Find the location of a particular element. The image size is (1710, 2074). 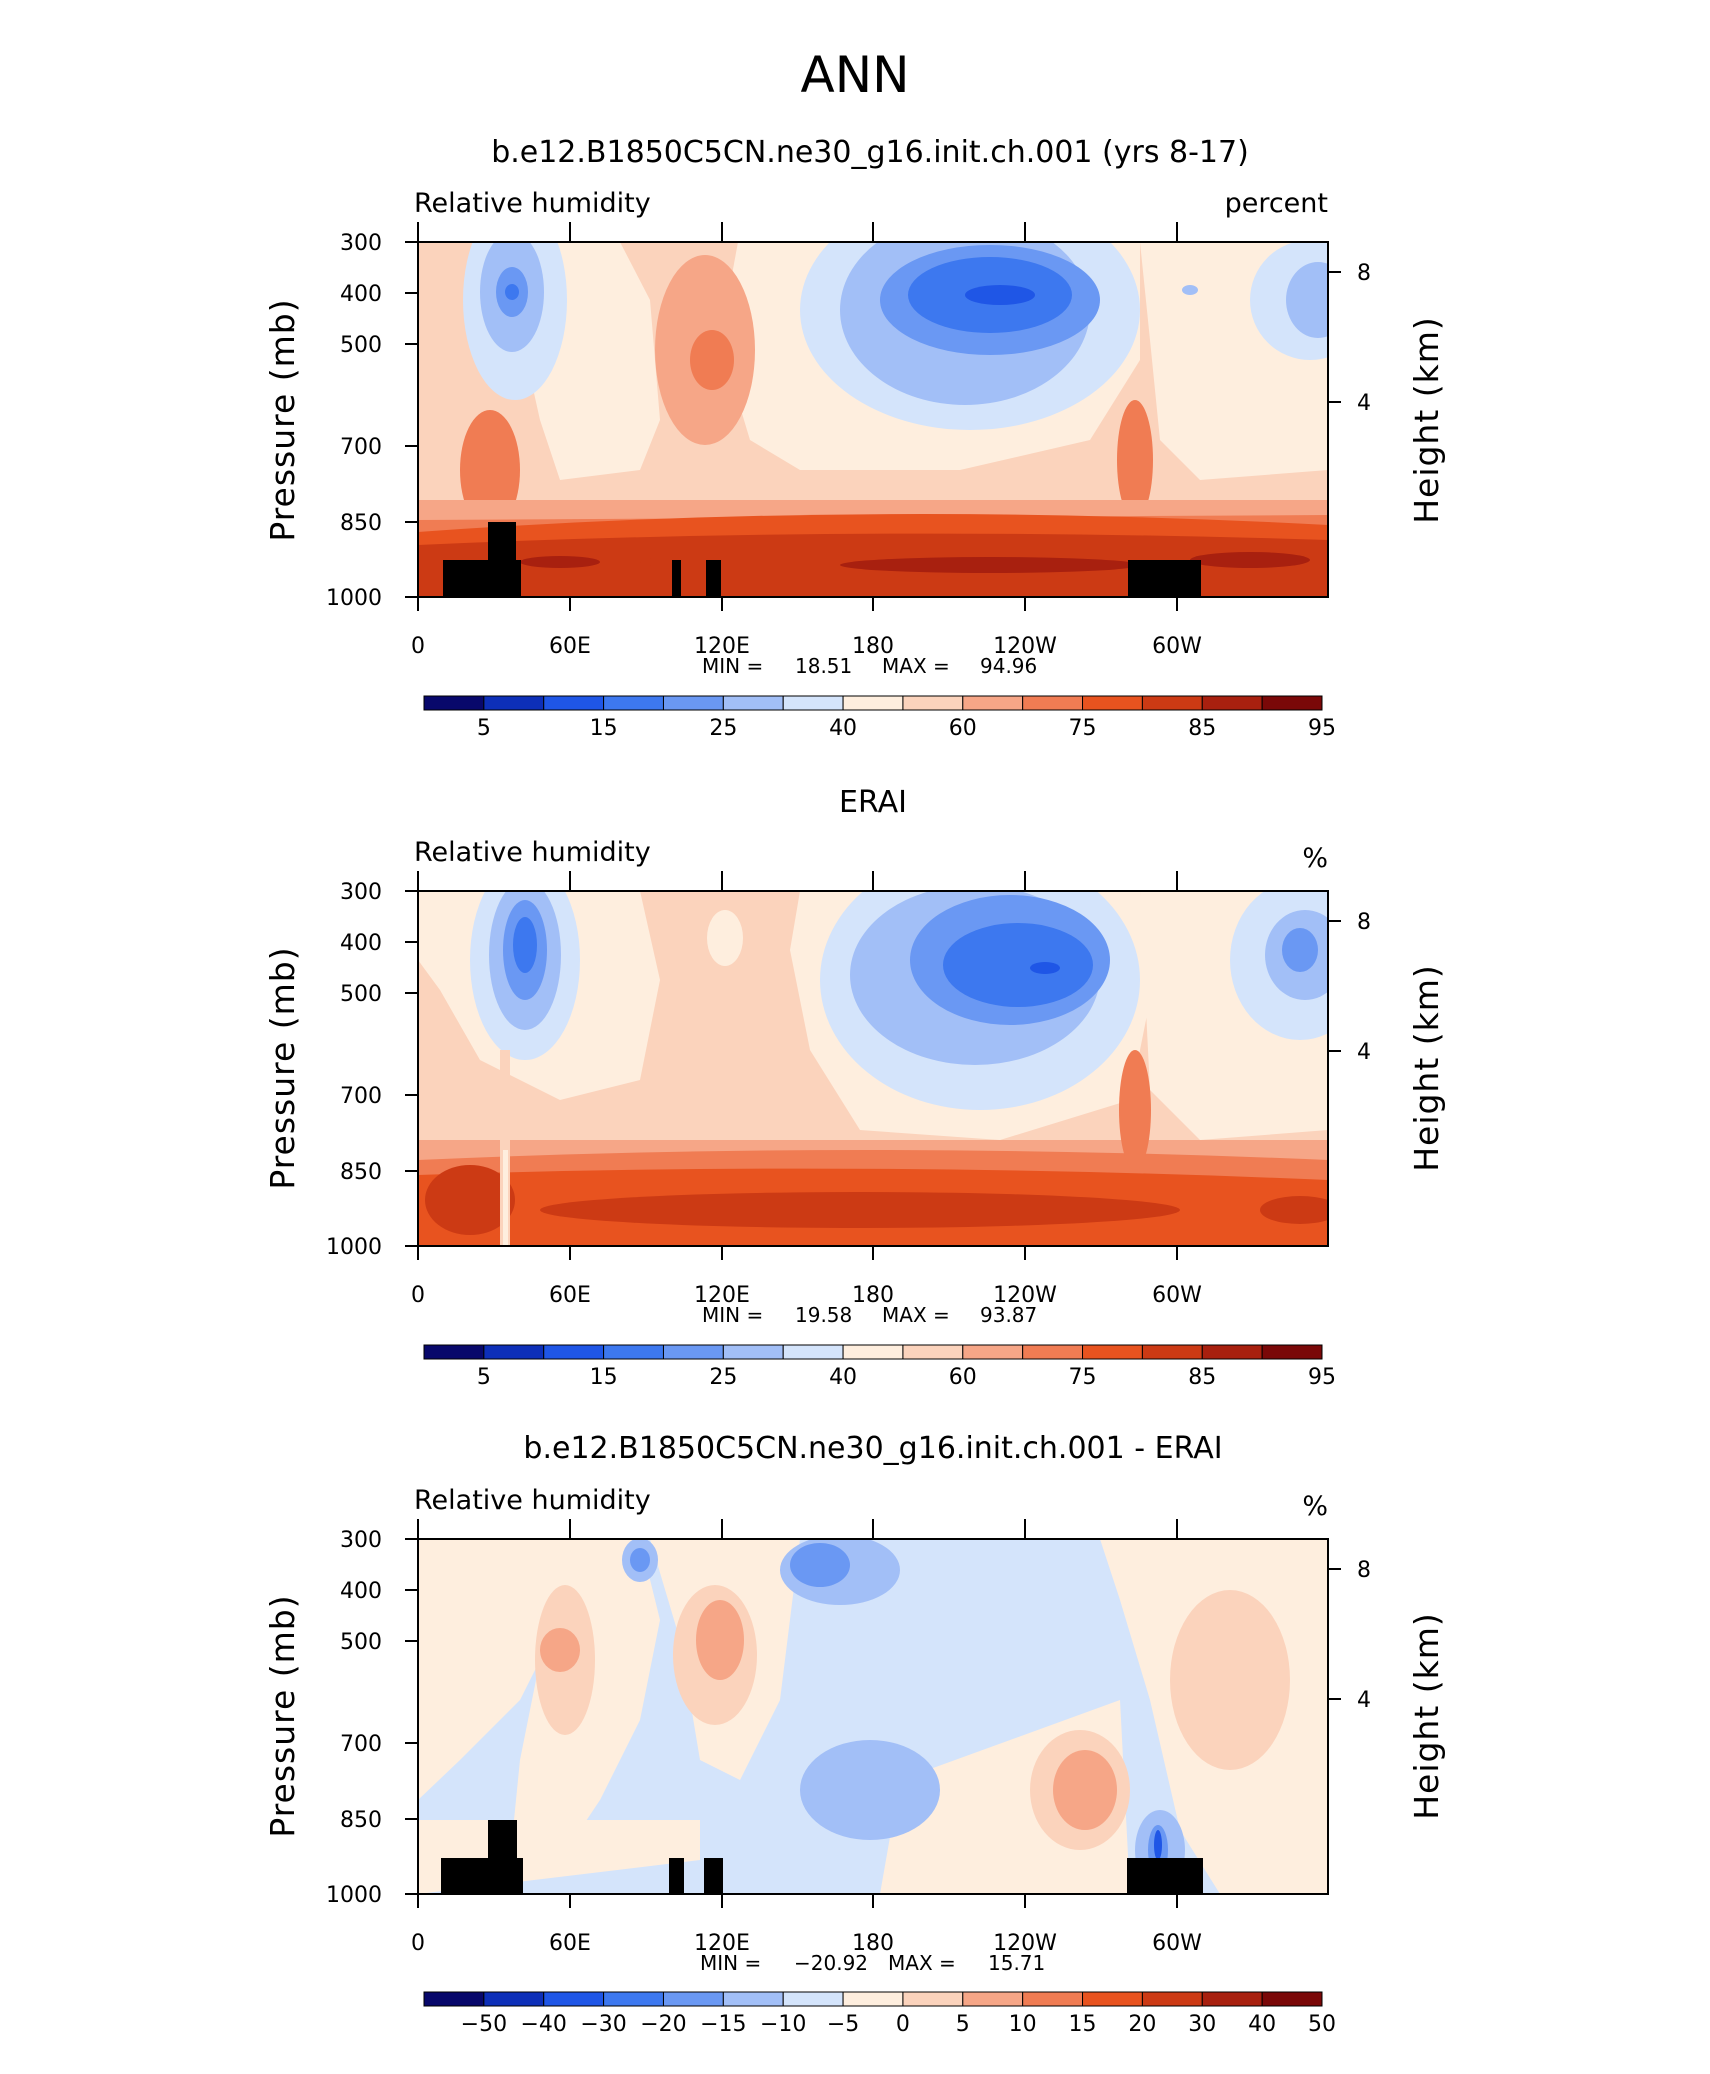

panel-2-xtick-3: 180 is located at coordinates (873, 1295).